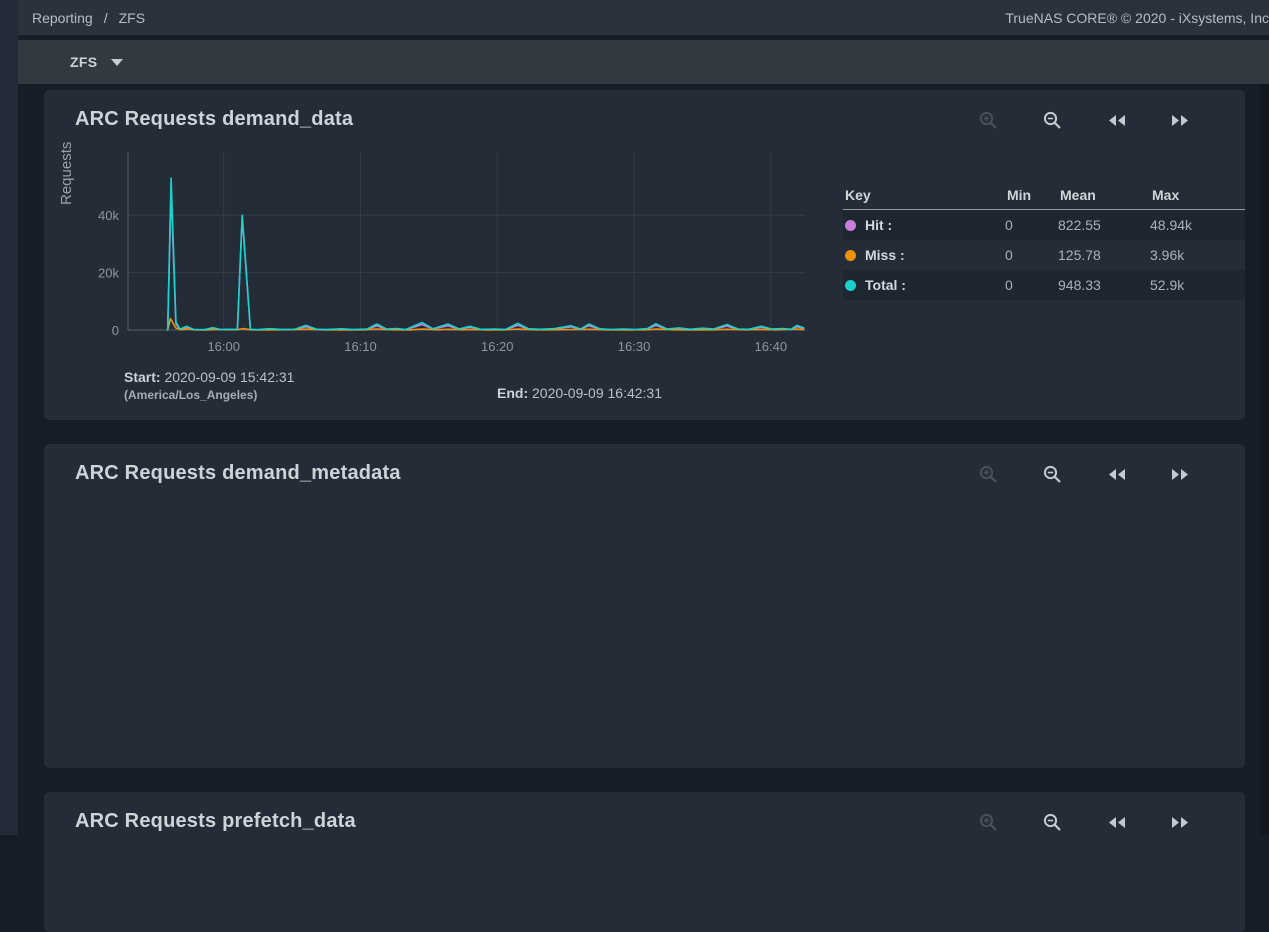 The width and height of the screenshot is (1269, 932). Describe the element at coordinates (9, 417) in the screenshot. I see `sidebar-edge` at that location.